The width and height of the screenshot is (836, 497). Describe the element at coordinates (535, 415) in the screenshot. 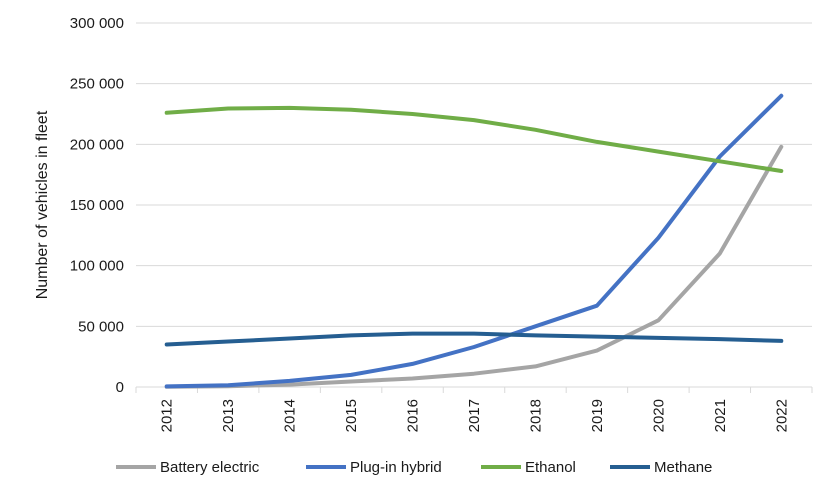

I see `x-tick-label: 2018` at that location.